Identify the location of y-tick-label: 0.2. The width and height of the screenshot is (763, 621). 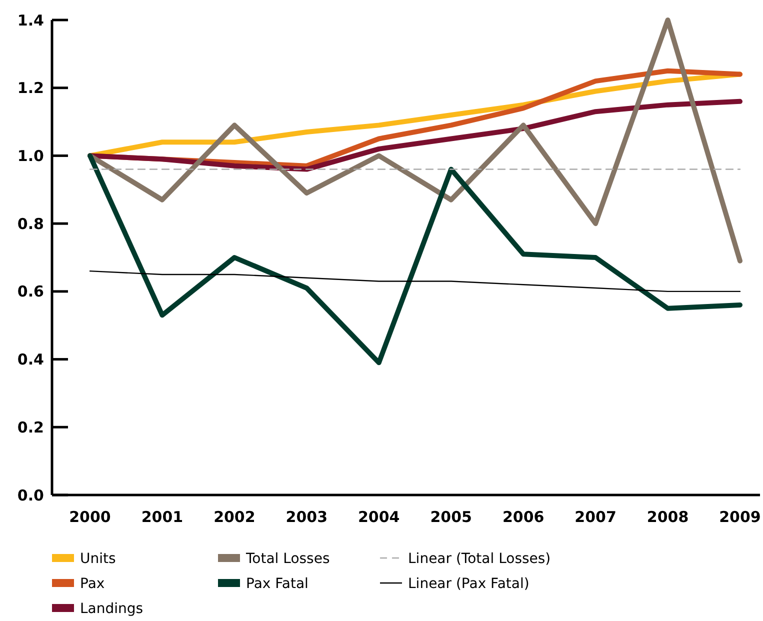
(30, 427).